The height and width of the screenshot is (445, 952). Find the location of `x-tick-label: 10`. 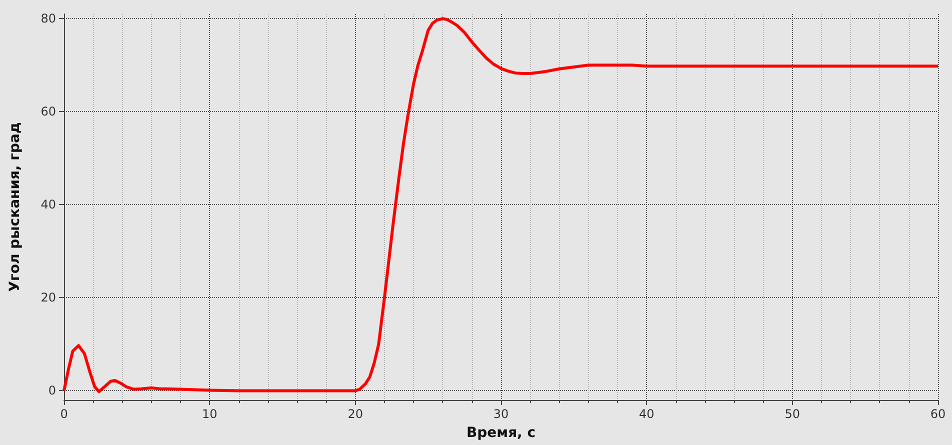

x-tick-label: 10 is located at coordinates (210, 414).